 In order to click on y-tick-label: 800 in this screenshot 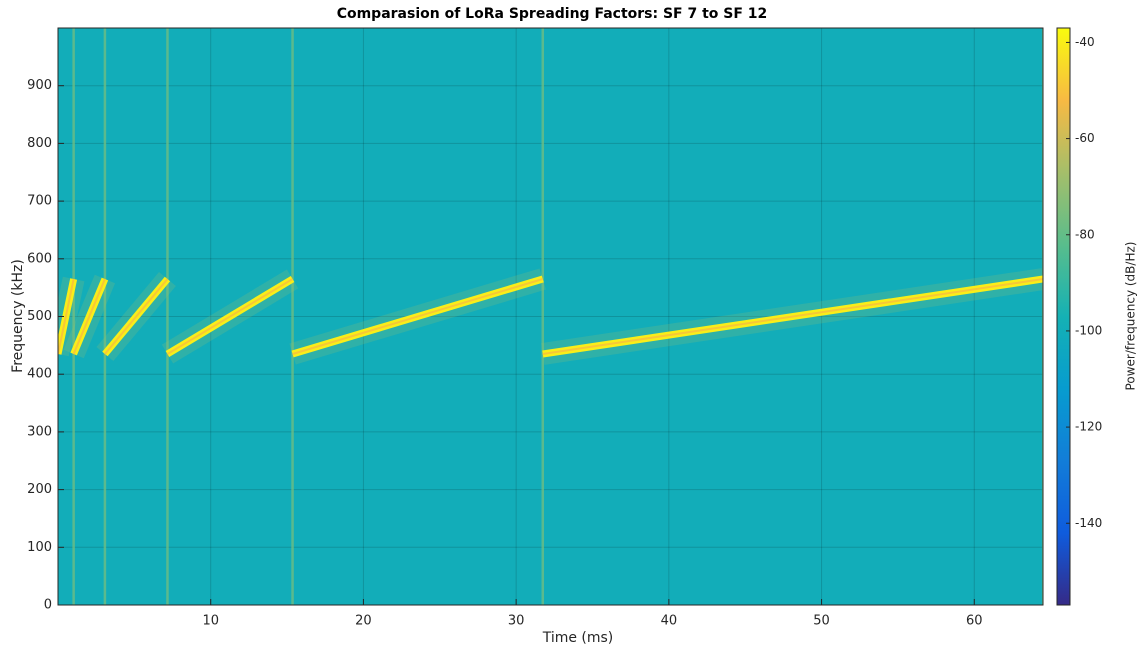, I will do `click(39, 143)`.